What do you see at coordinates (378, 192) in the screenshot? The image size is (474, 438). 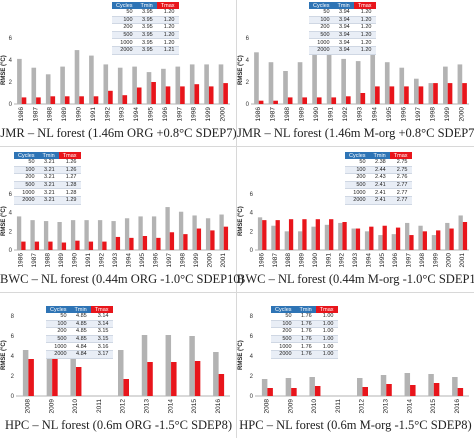 I see `table-row: 1000 2.41 2.77` at bounding box center [378, 192].